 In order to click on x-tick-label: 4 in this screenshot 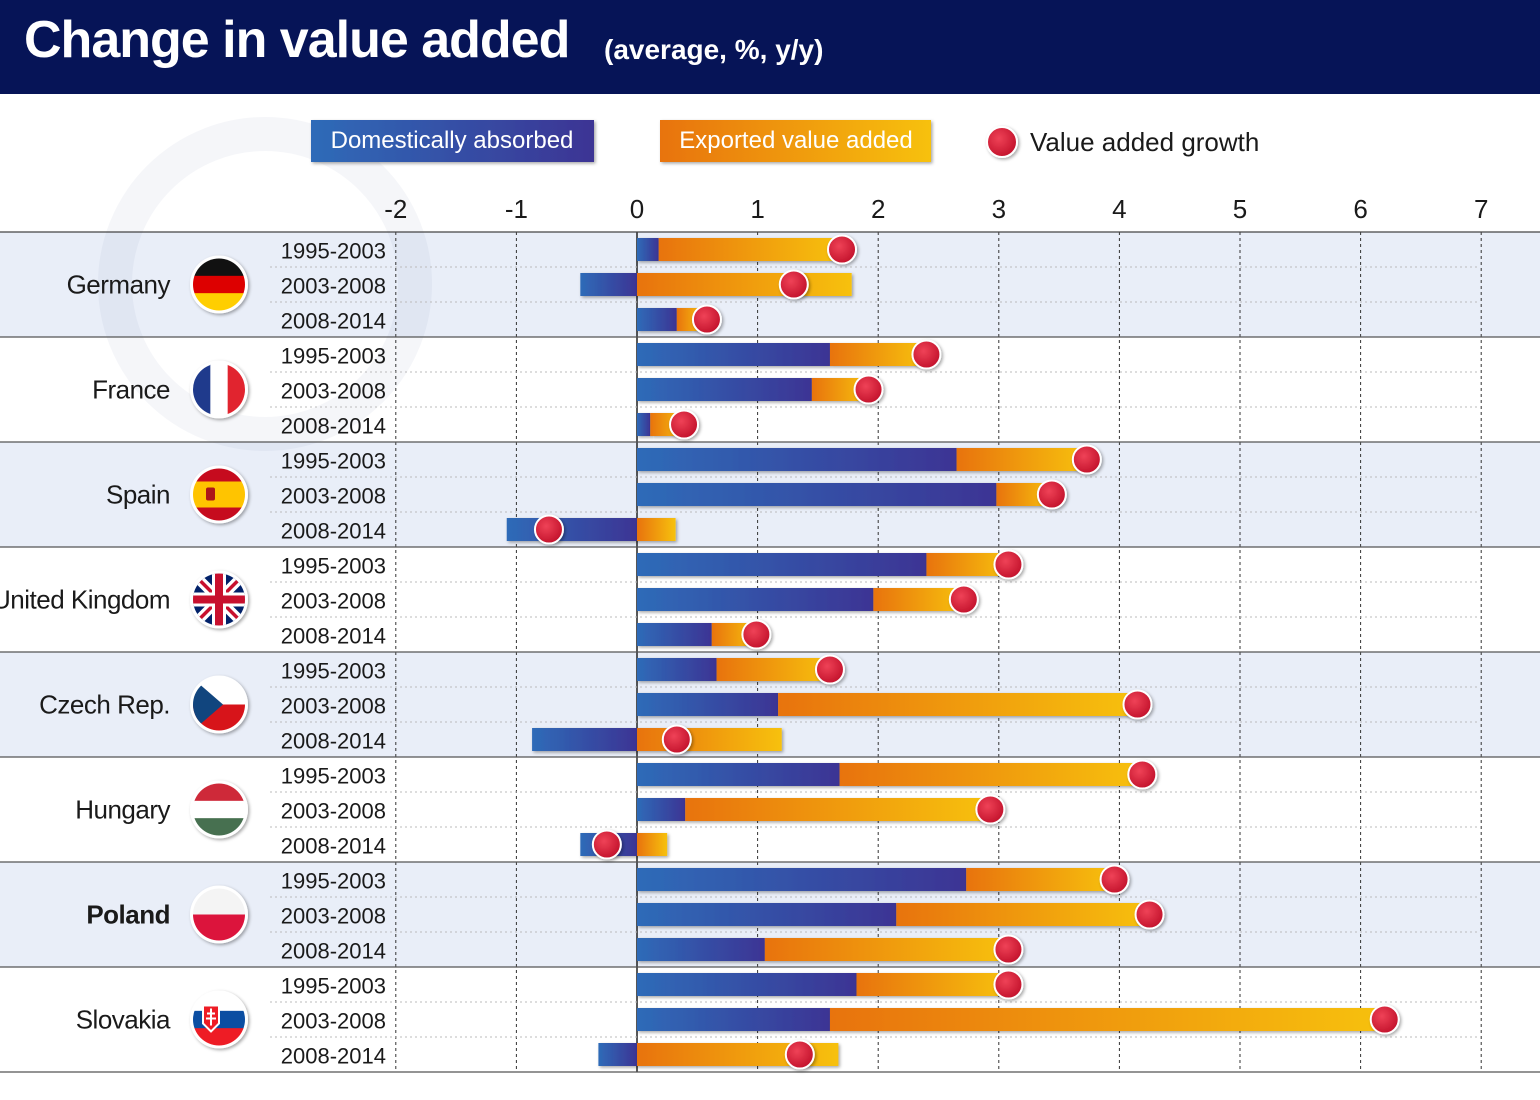, I will do `click(1119, 209)`.